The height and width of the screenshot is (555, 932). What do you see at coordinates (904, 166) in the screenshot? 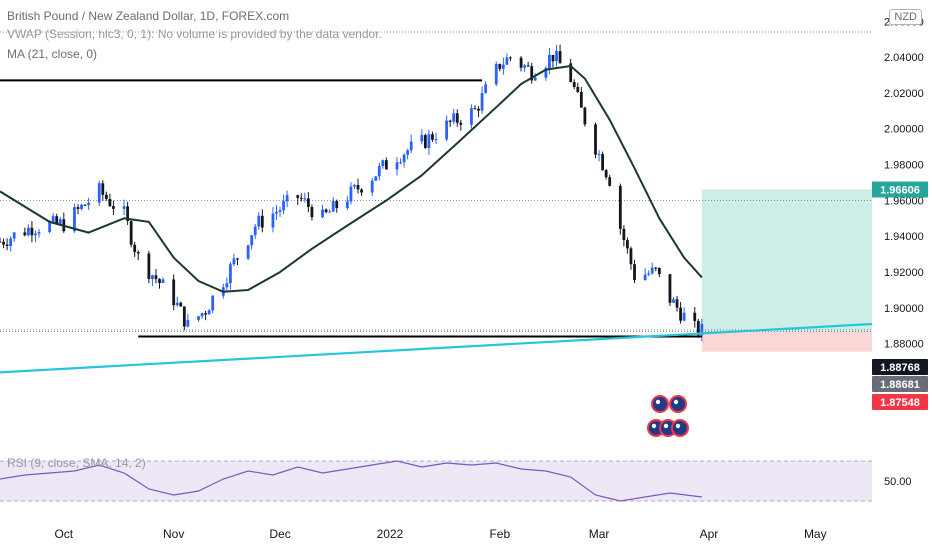
I see `price-tick-label: 1.98000` at bounding box center [904, 166].